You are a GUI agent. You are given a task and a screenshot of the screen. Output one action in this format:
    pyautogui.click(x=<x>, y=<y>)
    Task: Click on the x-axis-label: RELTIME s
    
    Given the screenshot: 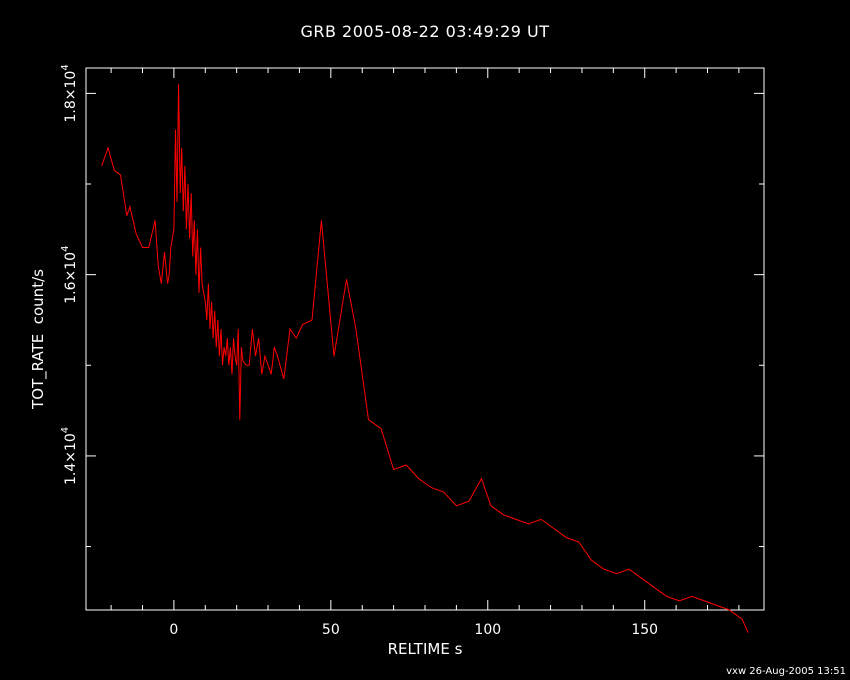 What is the action you would take?
    pyautogui.click(x=425, y=649)
    